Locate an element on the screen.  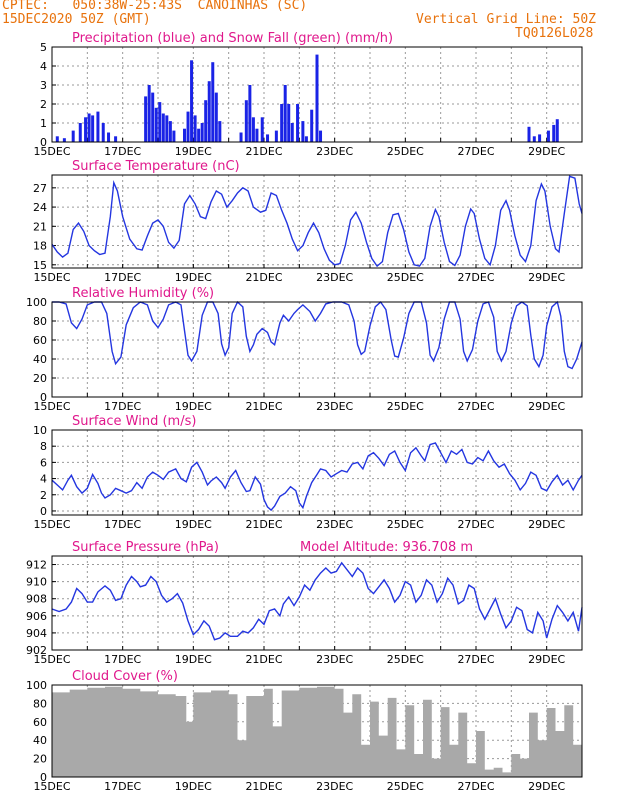
y-tick-label: 906 is located at coordinates (36, 616).